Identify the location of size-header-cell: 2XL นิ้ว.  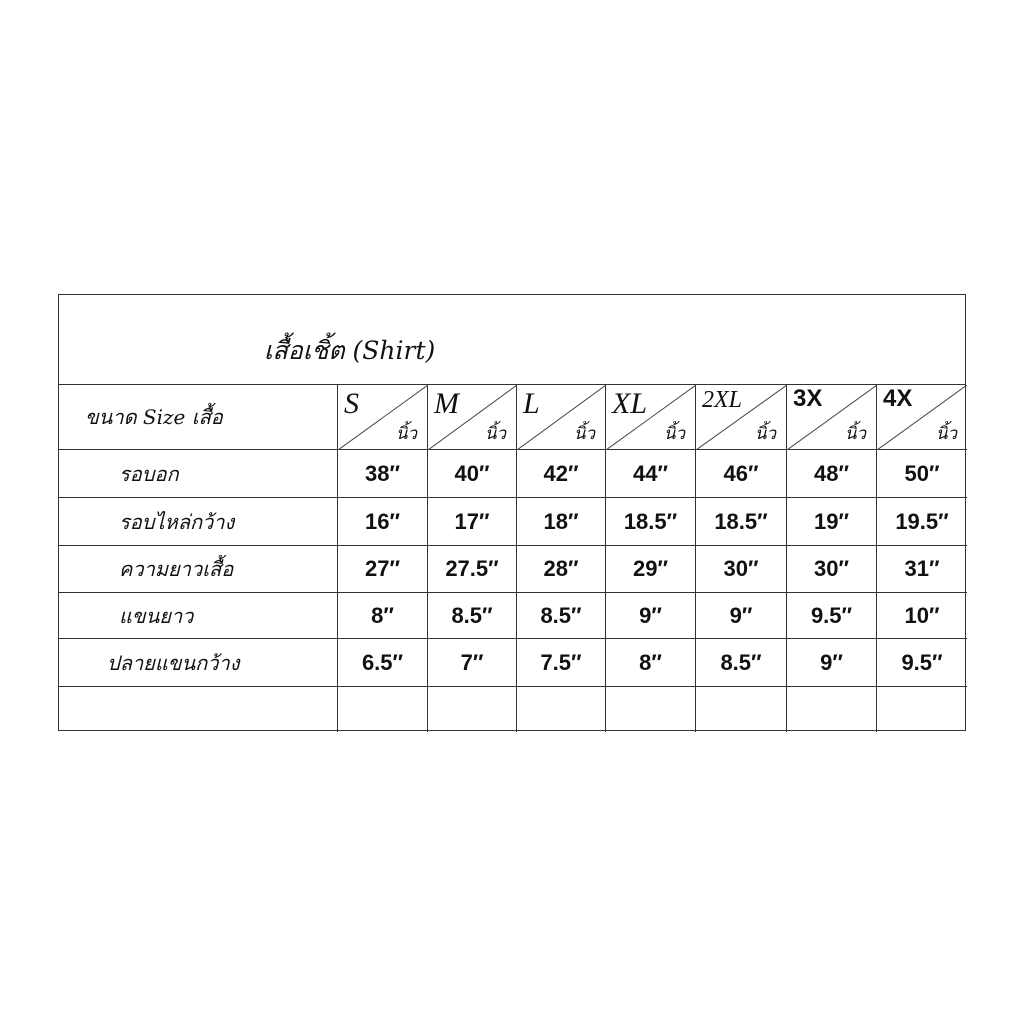
(741, 417).